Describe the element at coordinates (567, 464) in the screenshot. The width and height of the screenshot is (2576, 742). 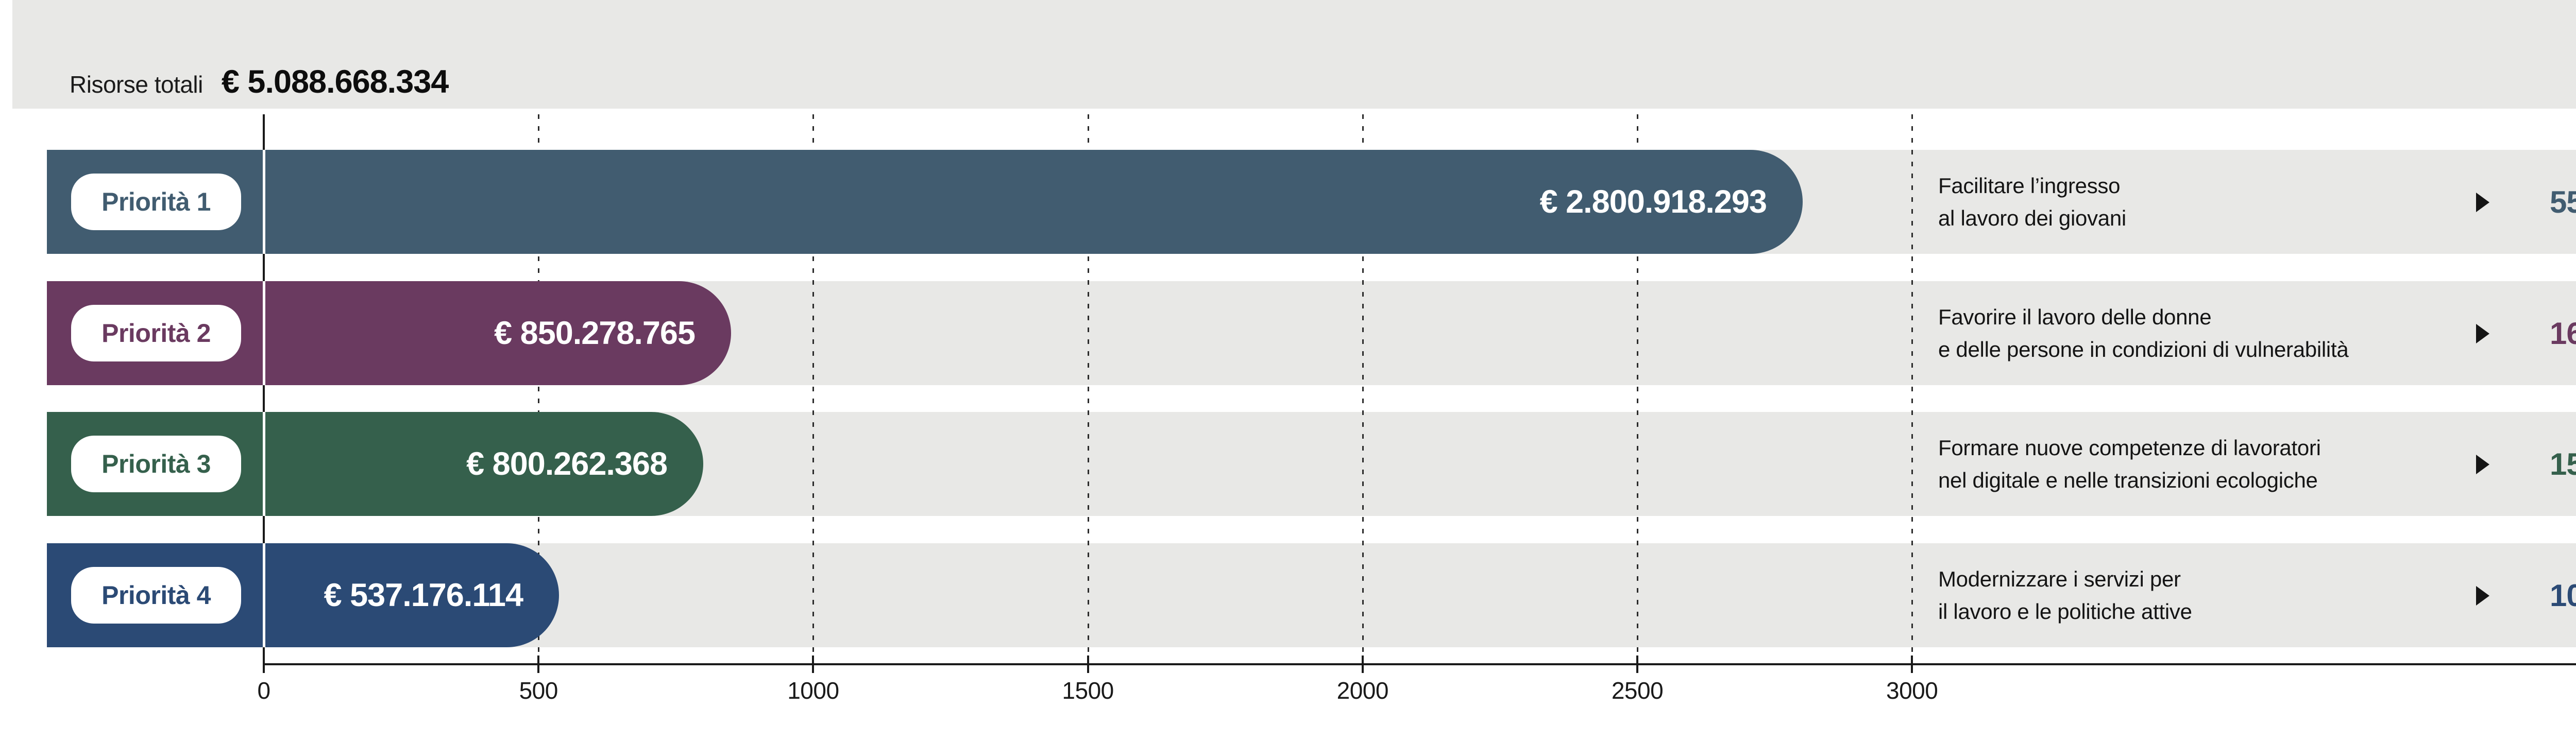
I see `bar-value-label: € 800.262.368` at that location.